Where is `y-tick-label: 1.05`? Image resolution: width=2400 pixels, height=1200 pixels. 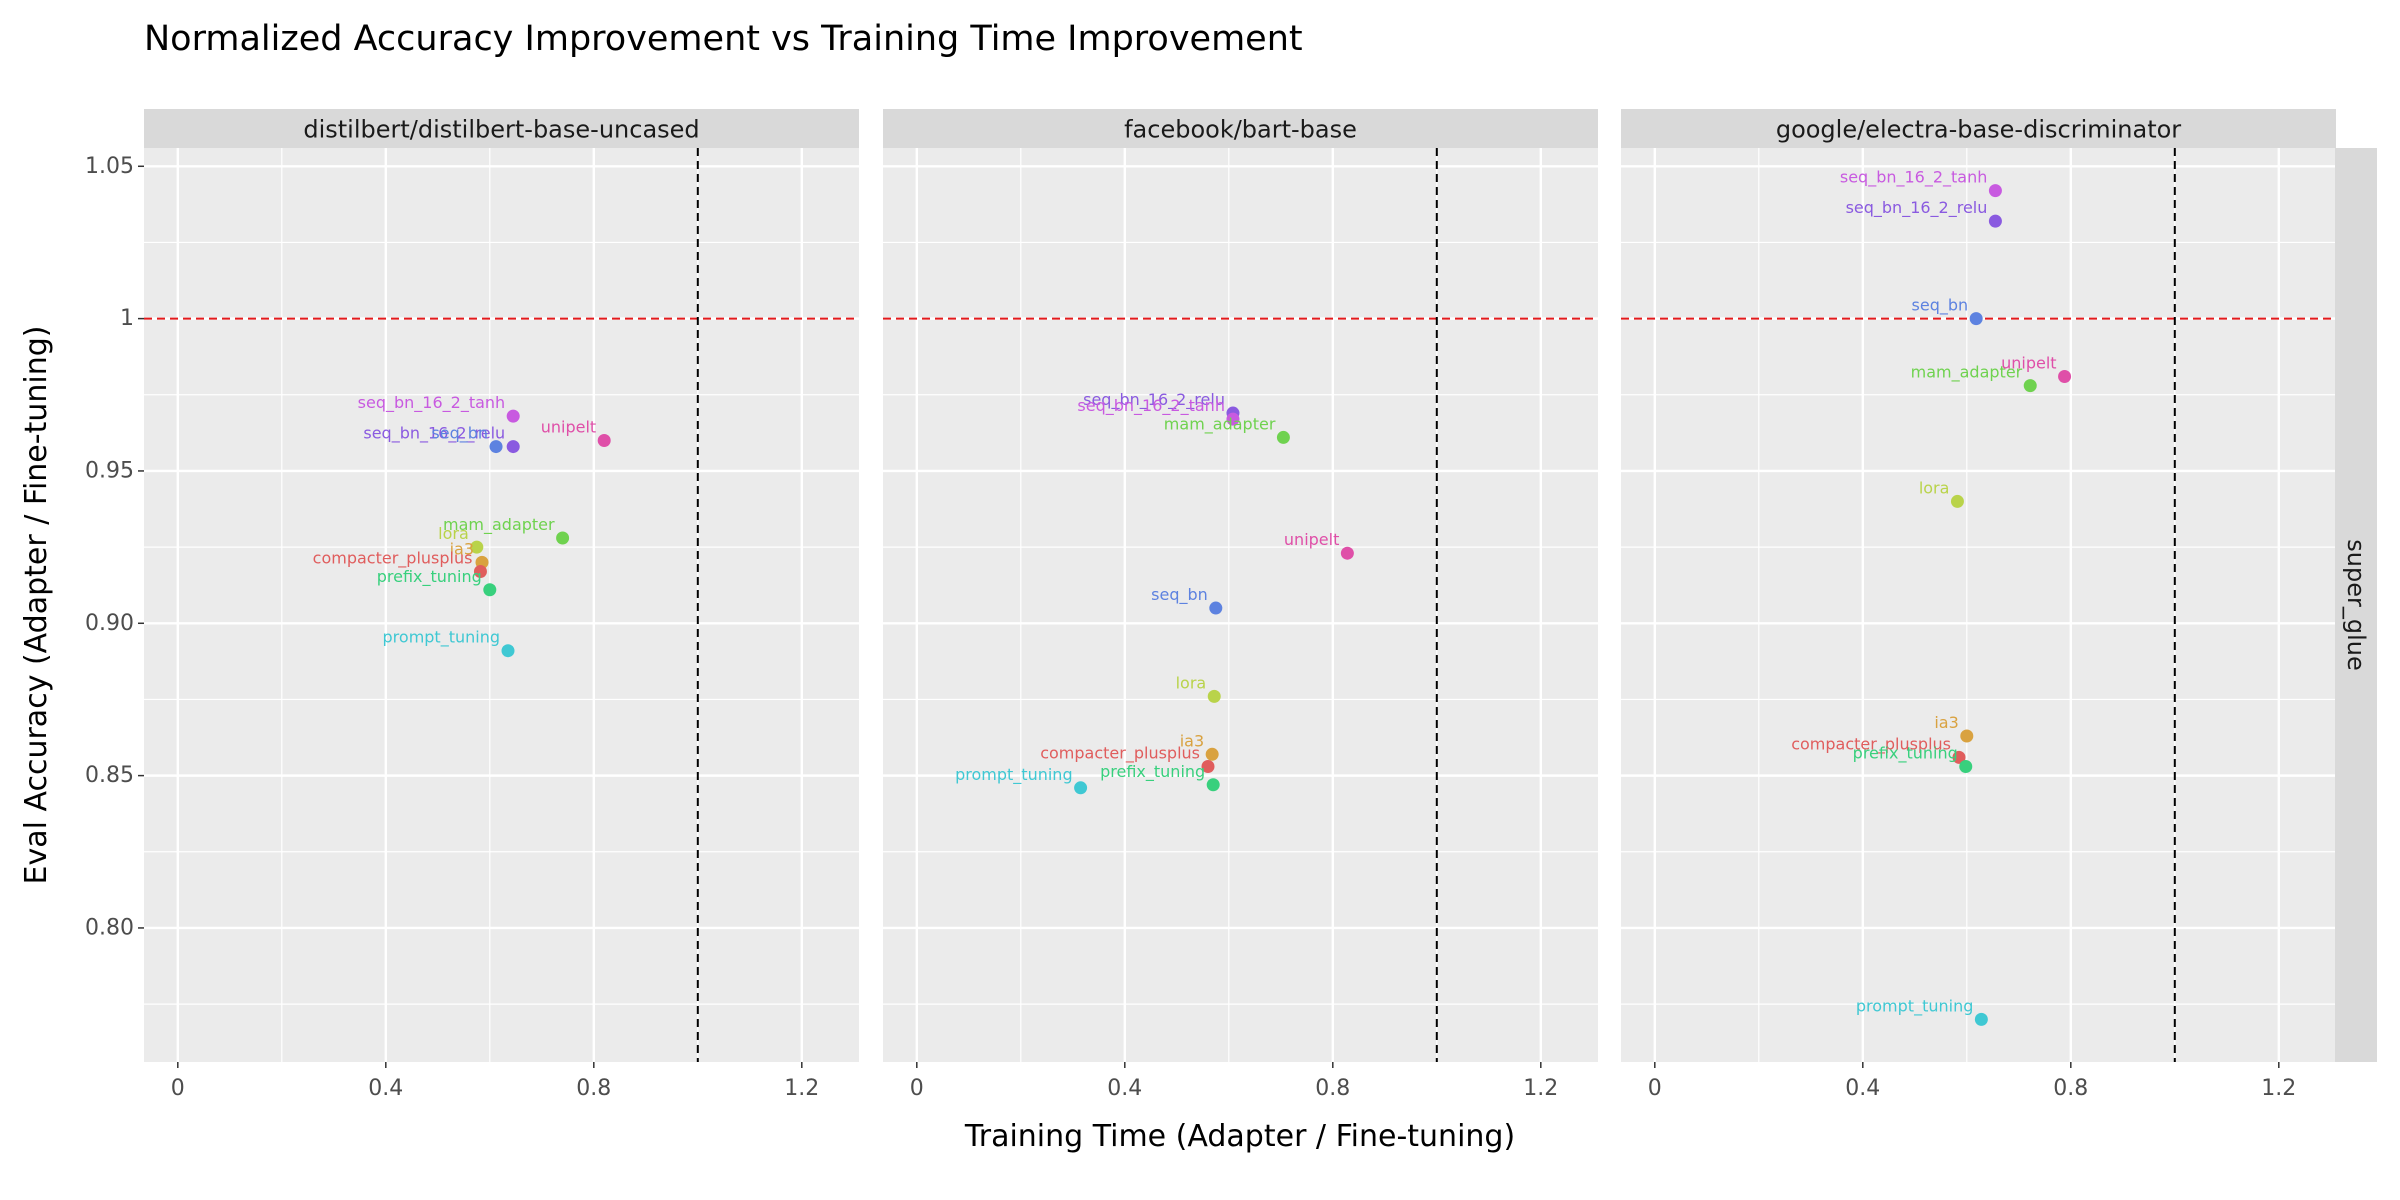
y-tick-label: 1.05 is located at coordinates (109, 166).